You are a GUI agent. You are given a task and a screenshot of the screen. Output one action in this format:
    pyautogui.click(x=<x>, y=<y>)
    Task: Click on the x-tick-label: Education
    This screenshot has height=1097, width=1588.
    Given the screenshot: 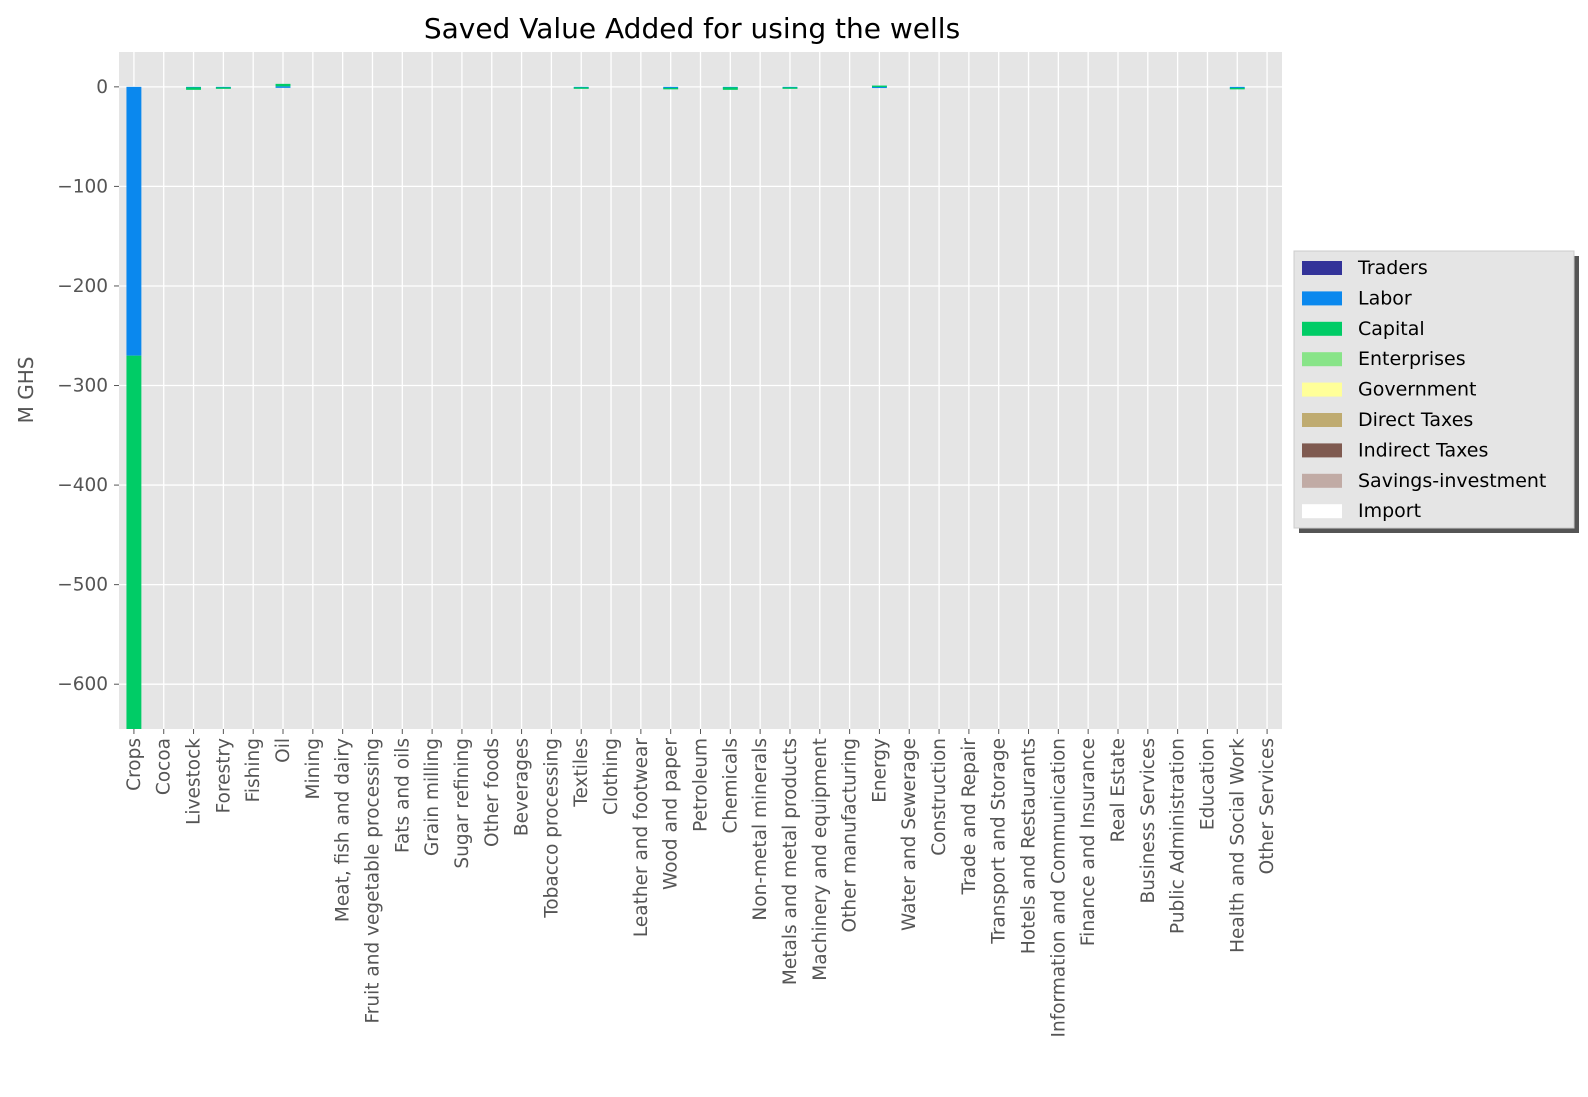 What is the action you would take?
    pyautogui.click(x=1207, y=784)
    